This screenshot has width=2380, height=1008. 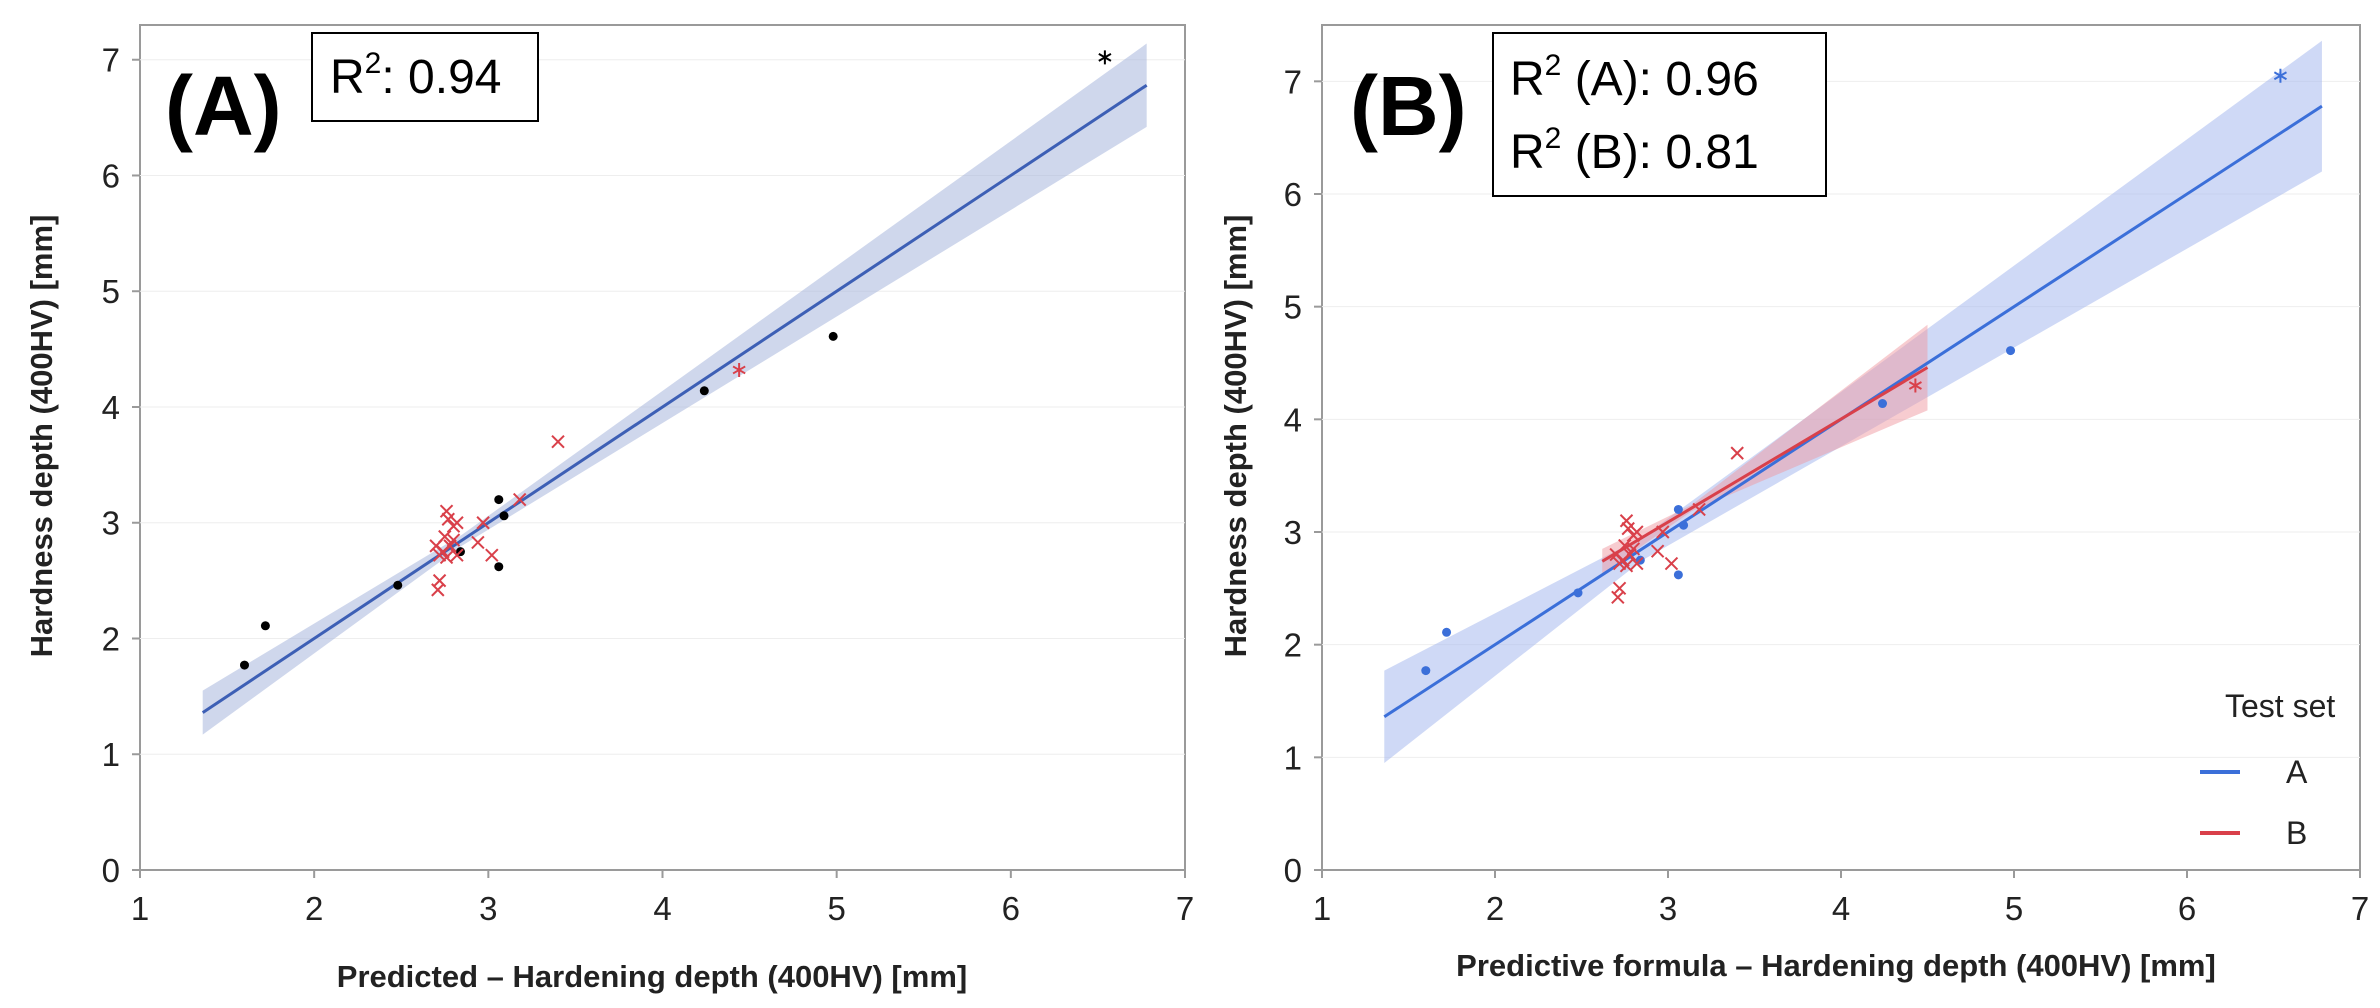 I want to click on panel-a-x-ticks: 1 2 3 4 5 6 7, so click(x=662, y=898).